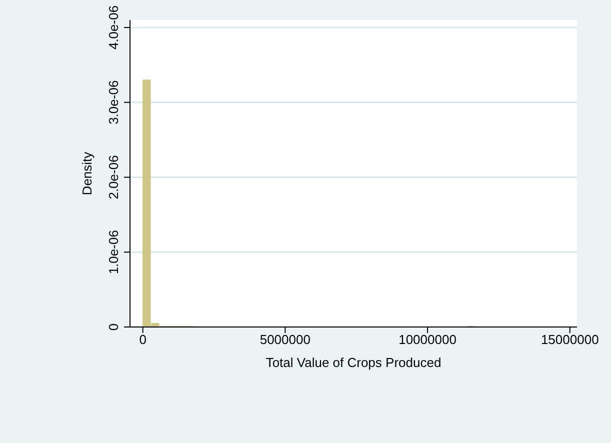 This screenshot has height=443, width=611. What do you see at coordinates (113, 177) in the screenshot?
I see `y-tick-label: 2.0e-06` at bounding box center [113, 177].